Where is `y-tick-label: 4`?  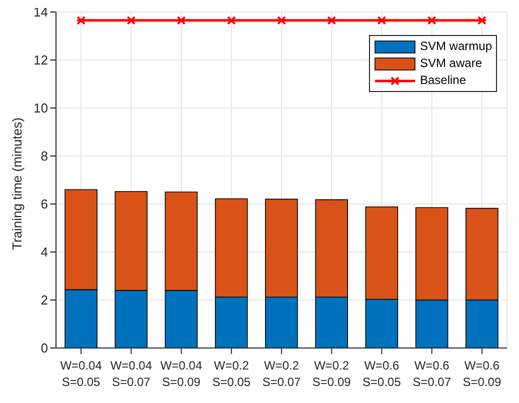
y-tick-label: 4 is located at coordinates (44, 252).